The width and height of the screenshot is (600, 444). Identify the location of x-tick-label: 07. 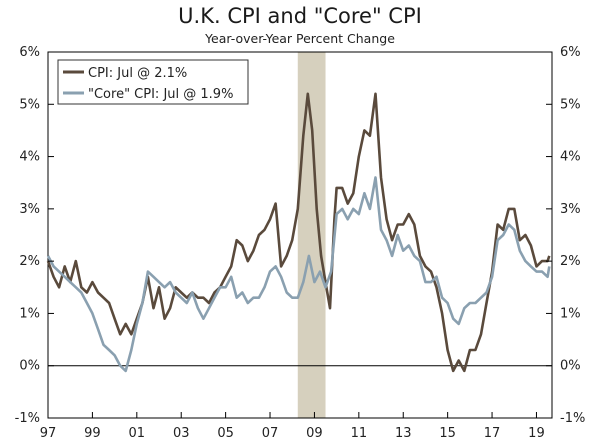
(270, 433).